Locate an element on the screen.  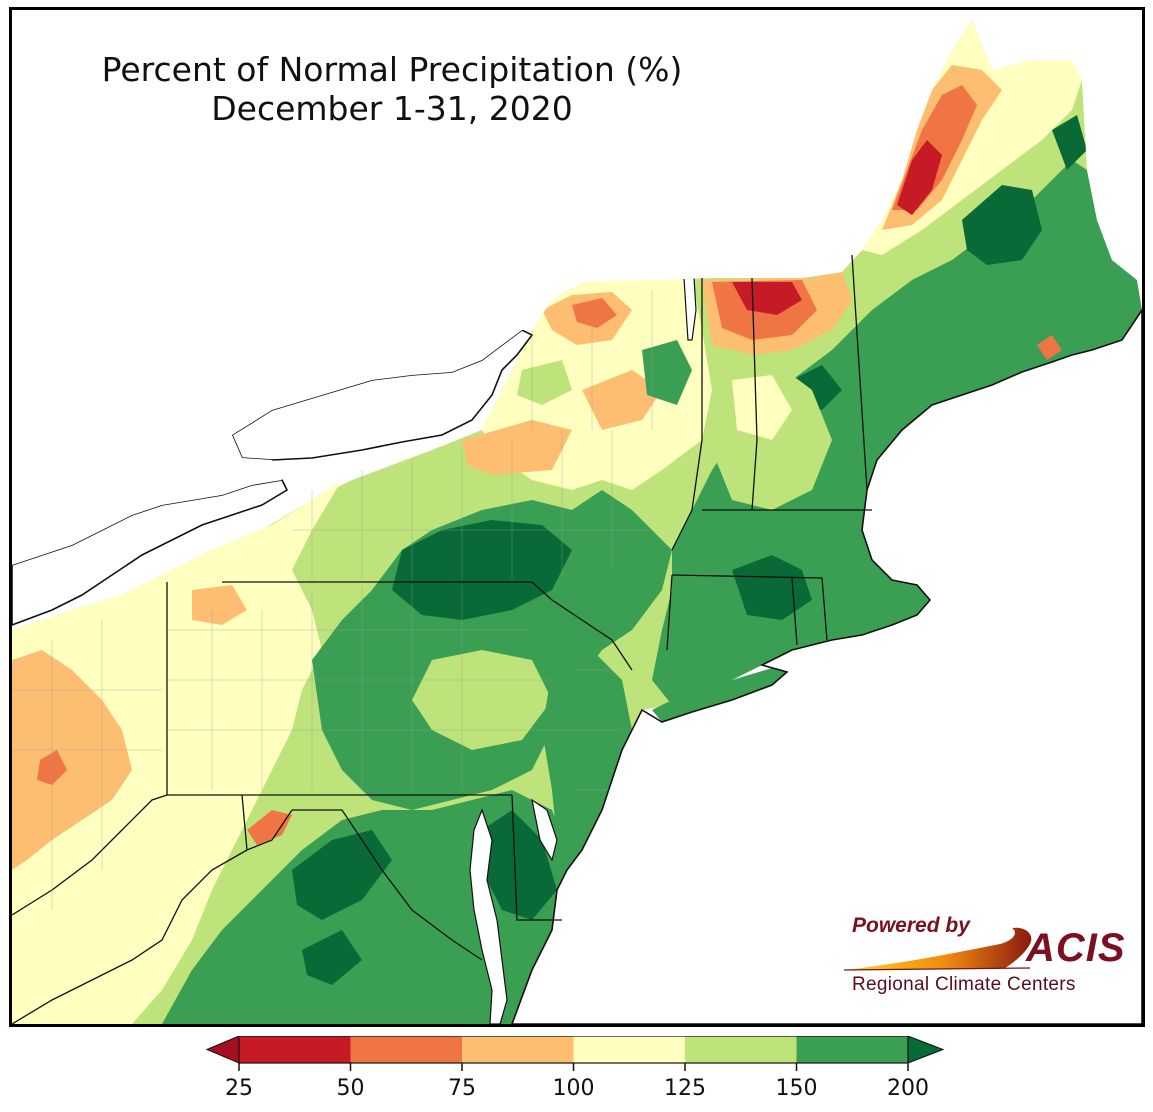
near-normal-vt is located at coordinates (762, 407).